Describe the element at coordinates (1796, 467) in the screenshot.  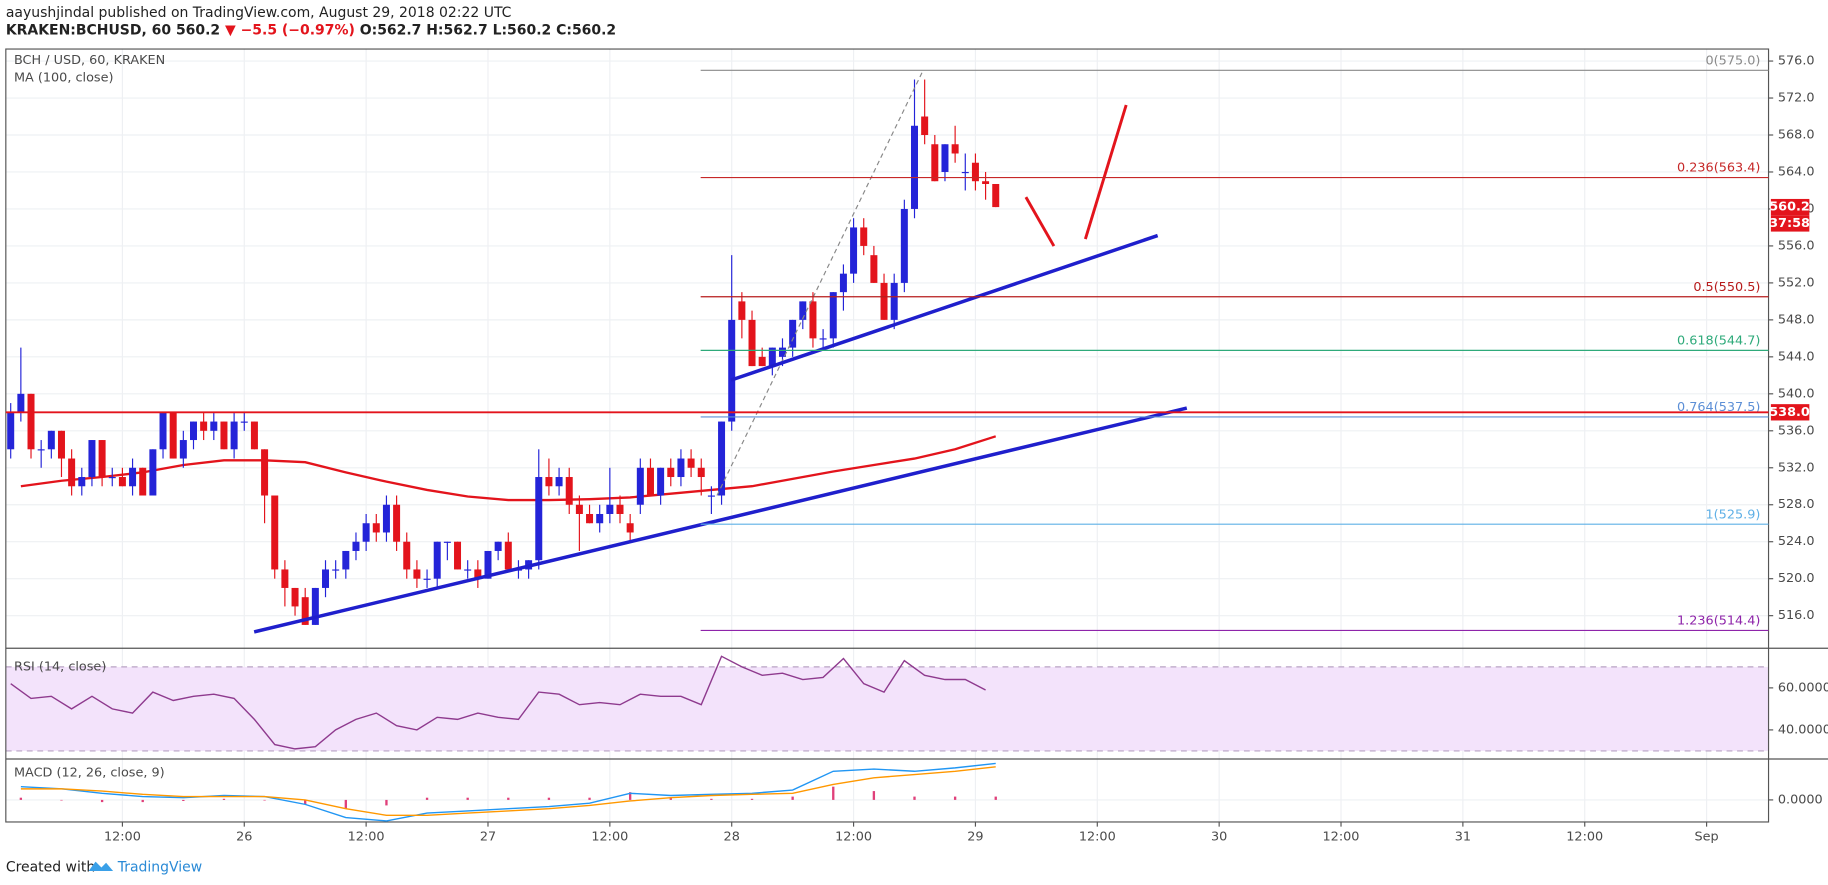
I see `y-tick-label: 532.0` at that location.